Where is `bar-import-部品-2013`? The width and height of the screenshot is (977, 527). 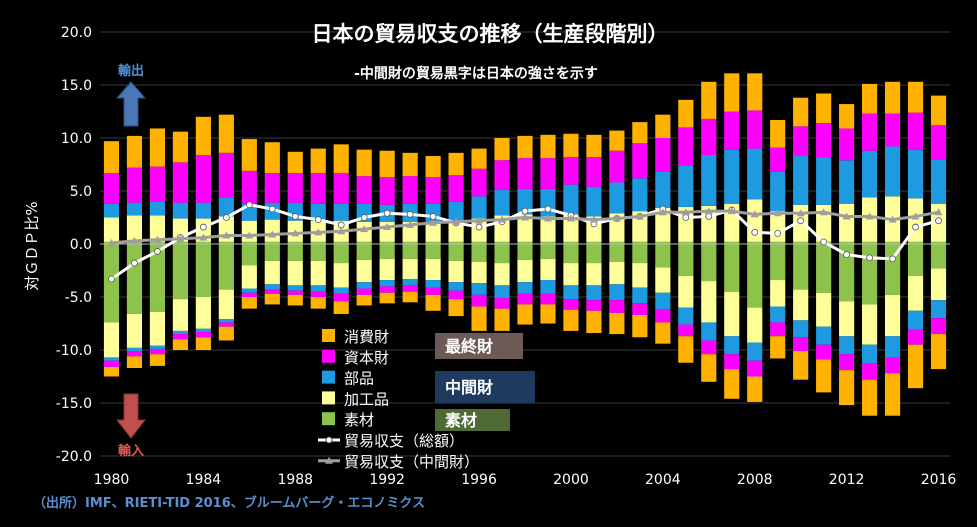
bar-import-部品-2013 is located at coordinates (870, 354).